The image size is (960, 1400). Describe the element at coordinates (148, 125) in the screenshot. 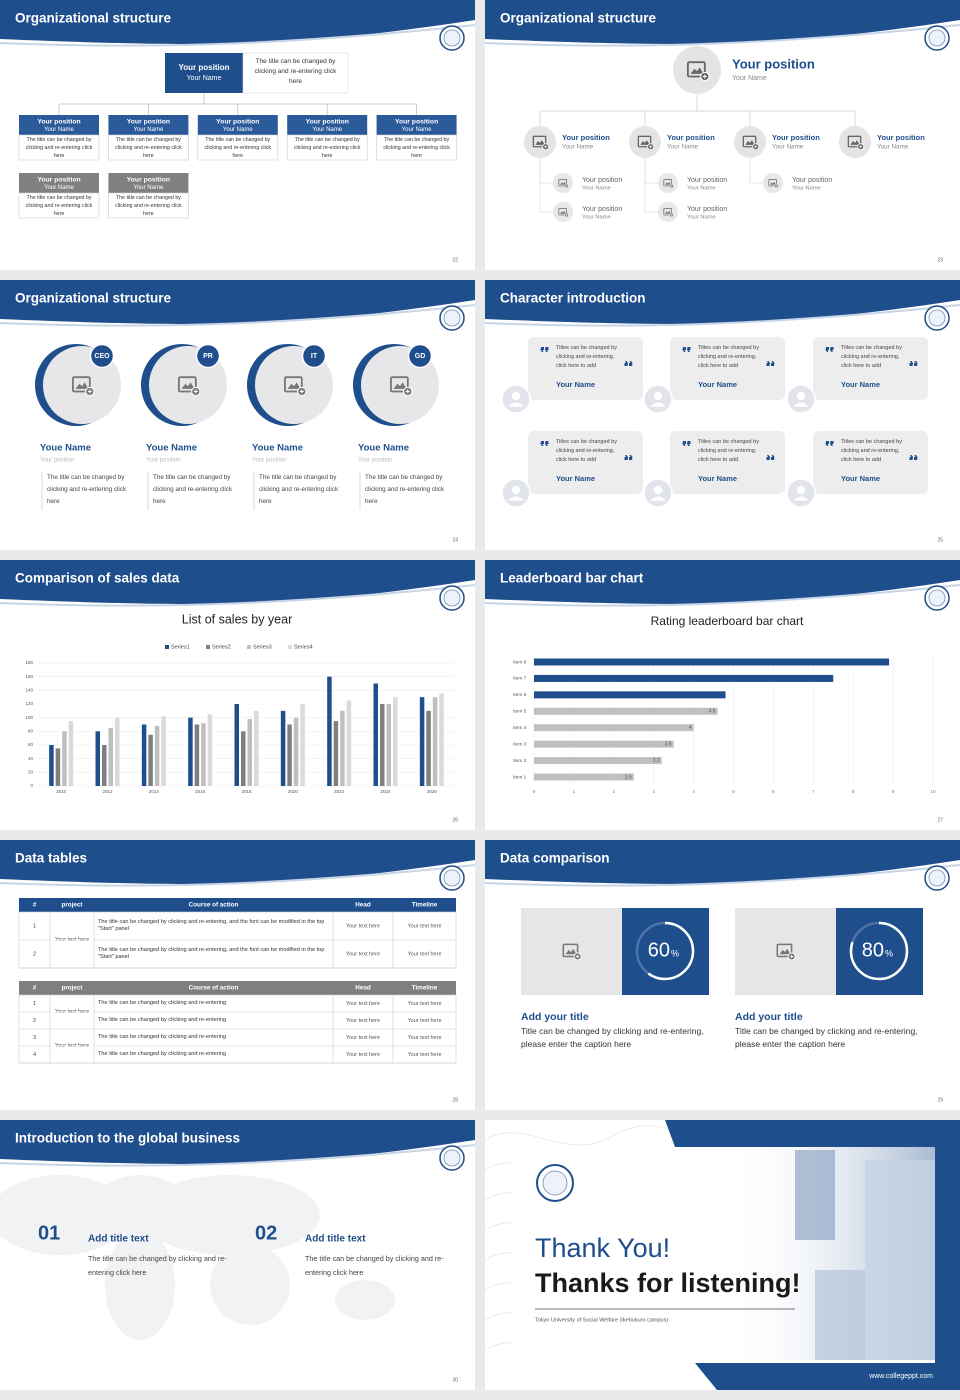

I see `box-header` at that location.